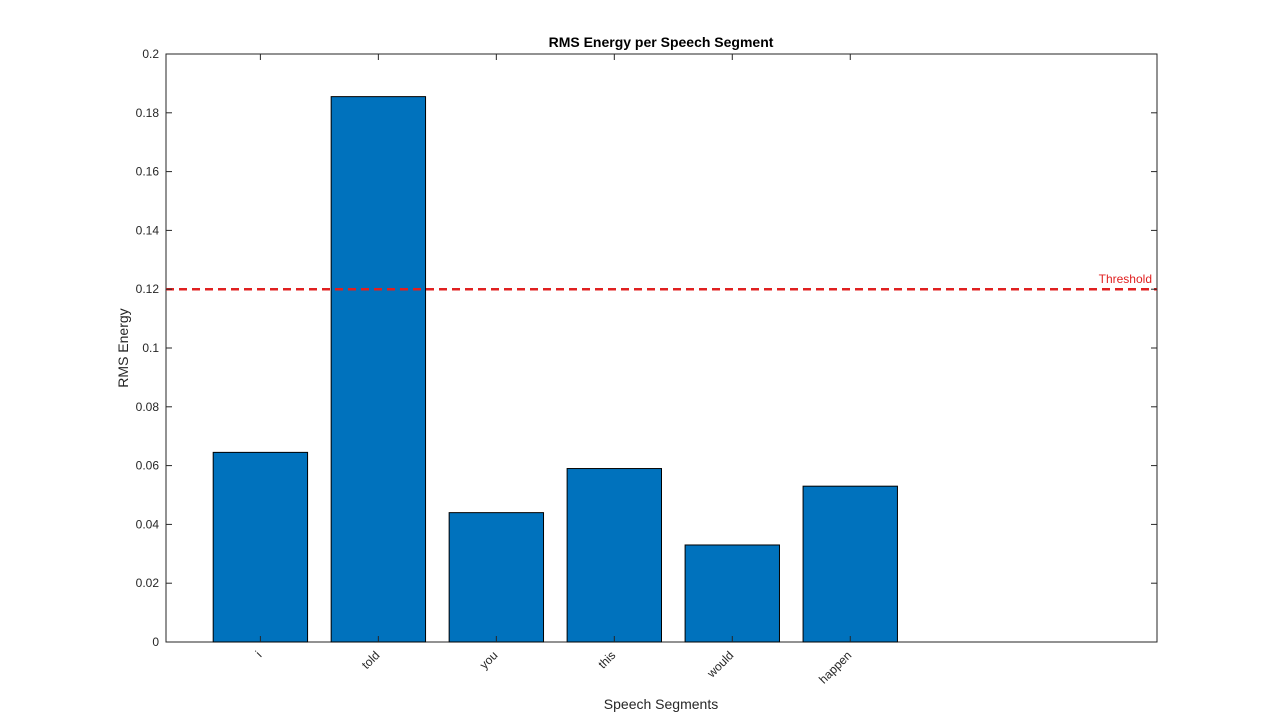 Image resolution: width=1280 pixels, height=723 pixels. What do you see at coordinates (614, 555) in the screenshot?
I see `bar-this` at bounding box center [614, 555].